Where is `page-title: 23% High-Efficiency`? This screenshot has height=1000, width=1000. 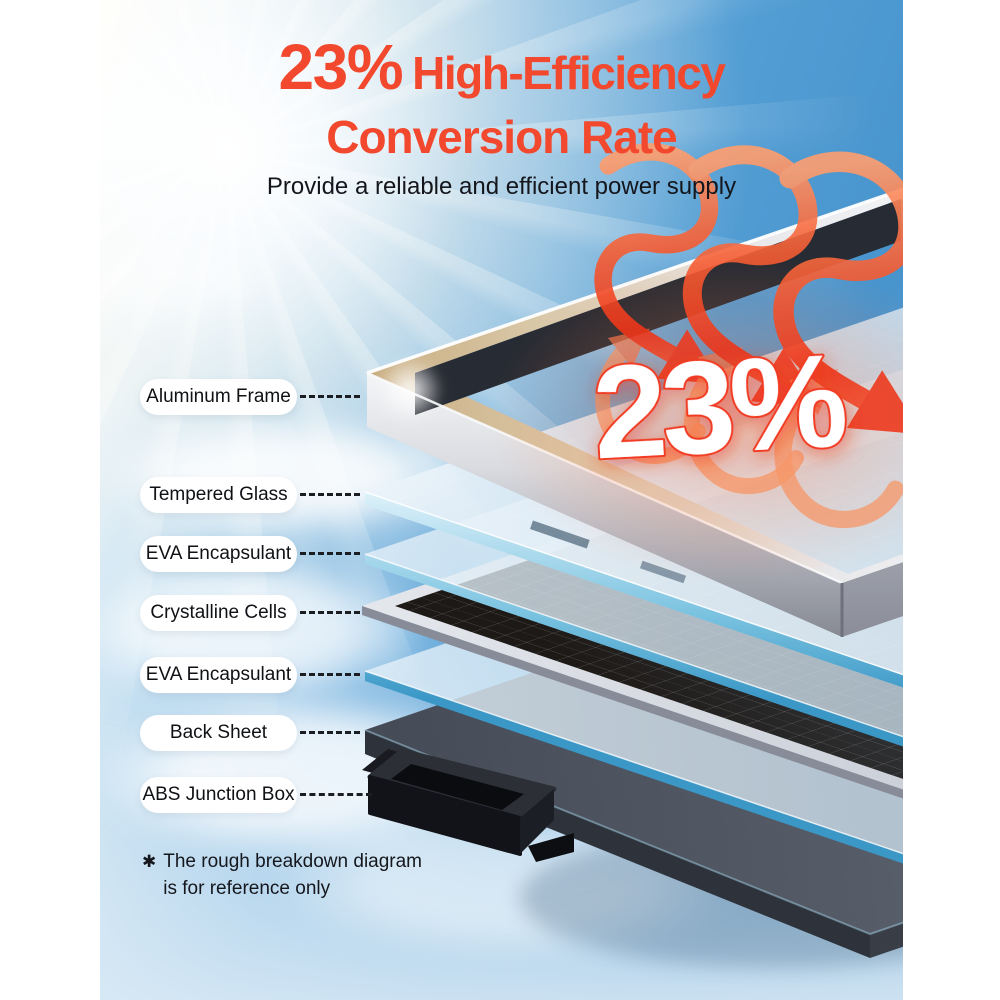
page-title: 23% High-Efficiency is located at coordinates (501, 72).